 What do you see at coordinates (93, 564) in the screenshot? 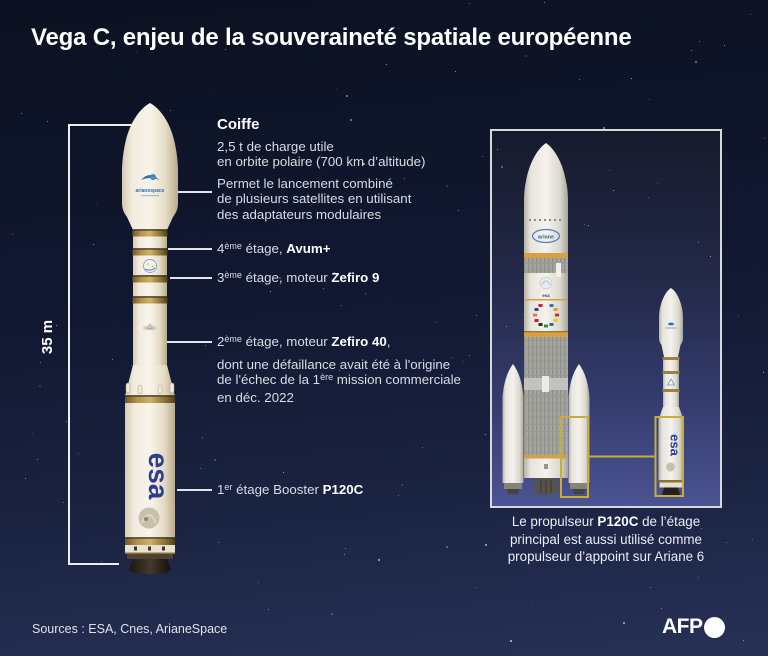
I see `measurement-bracket-bottom` at bounding box center [93, 564].